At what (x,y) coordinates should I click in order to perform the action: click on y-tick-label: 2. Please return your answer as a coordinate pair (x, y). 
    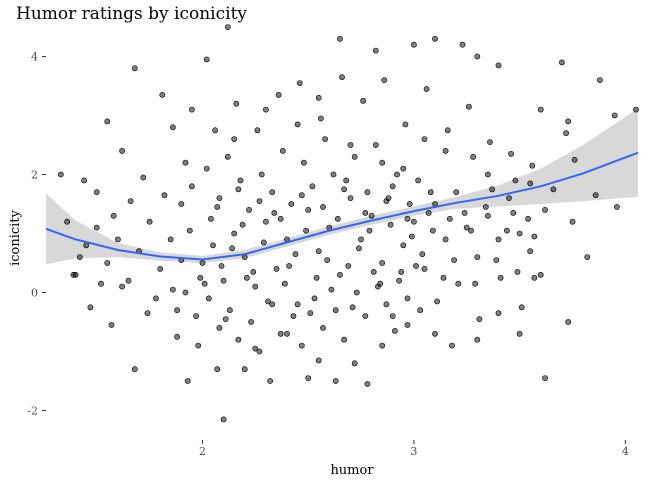
    Looking at the image, I should click on (34, 175).